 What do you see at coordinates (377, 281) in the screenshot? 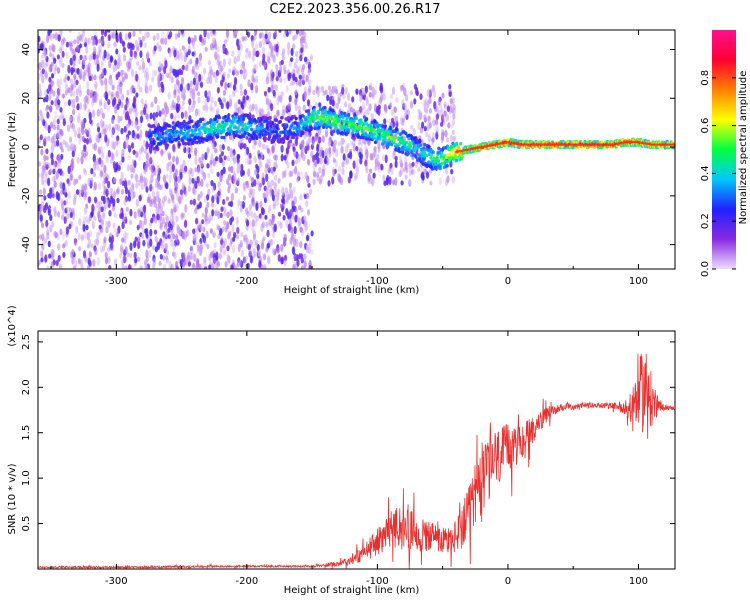
I see `spectrogram-x-tick-label: -100` at bounding box center [377, 281].